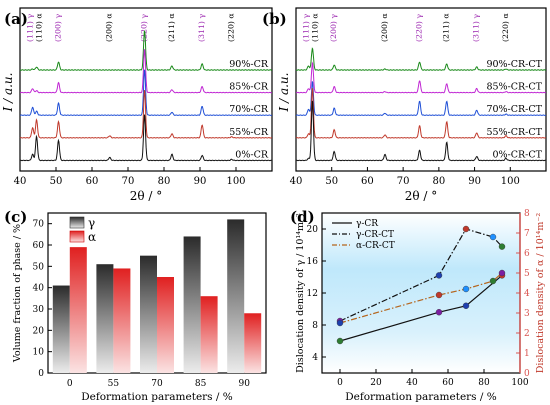 Image resolution: width=550 pixels, height=405 pixels. What do you see at coordinates (439, 312) in the screenshot?
I see `point-γ-CR-55` at bounding box center [439, 312].